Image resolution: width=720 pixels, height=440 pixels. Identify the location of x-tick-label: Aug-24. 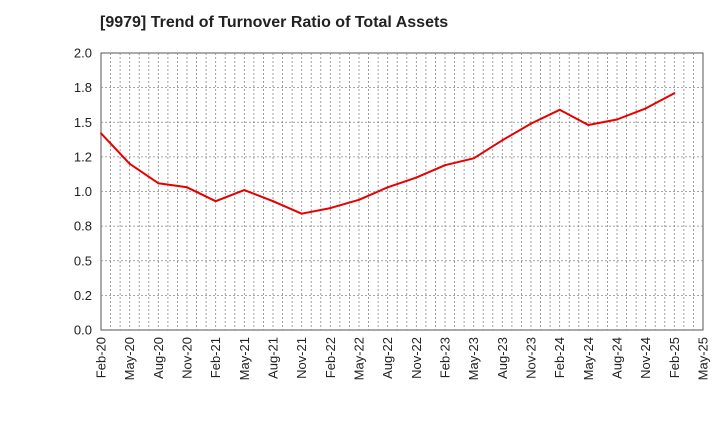
(617, 358).